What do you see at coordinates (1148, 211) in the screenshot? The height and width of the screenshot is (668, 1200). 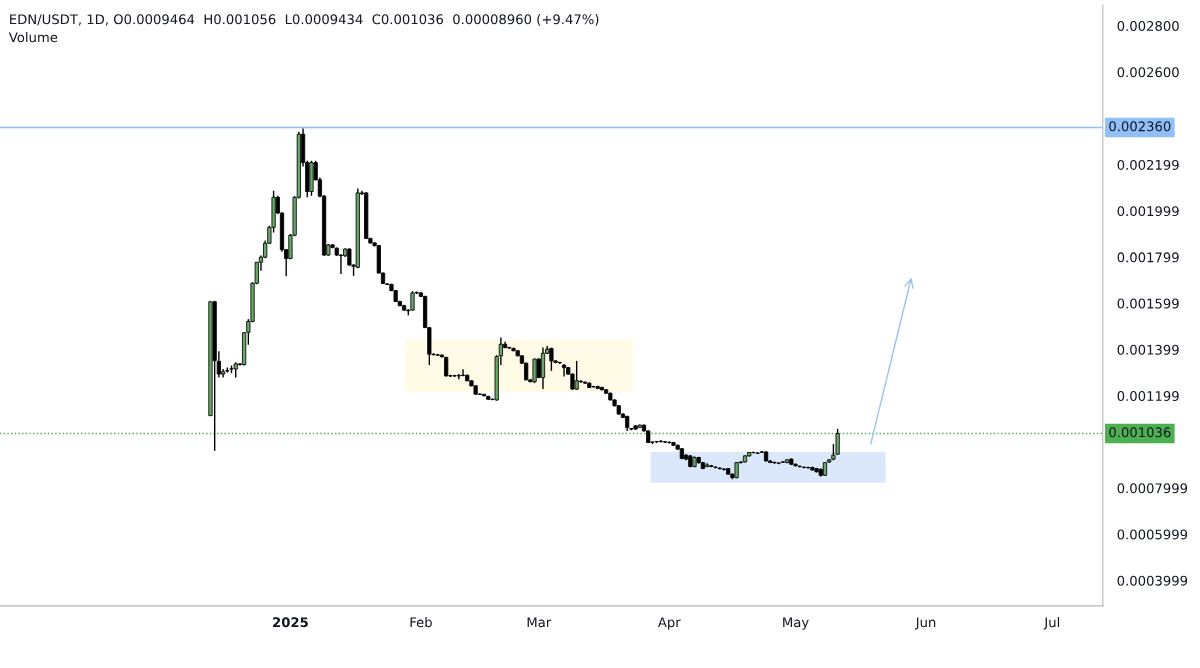 I see `y-tick-label: 0.001999` at bounding box center [1148, 211].